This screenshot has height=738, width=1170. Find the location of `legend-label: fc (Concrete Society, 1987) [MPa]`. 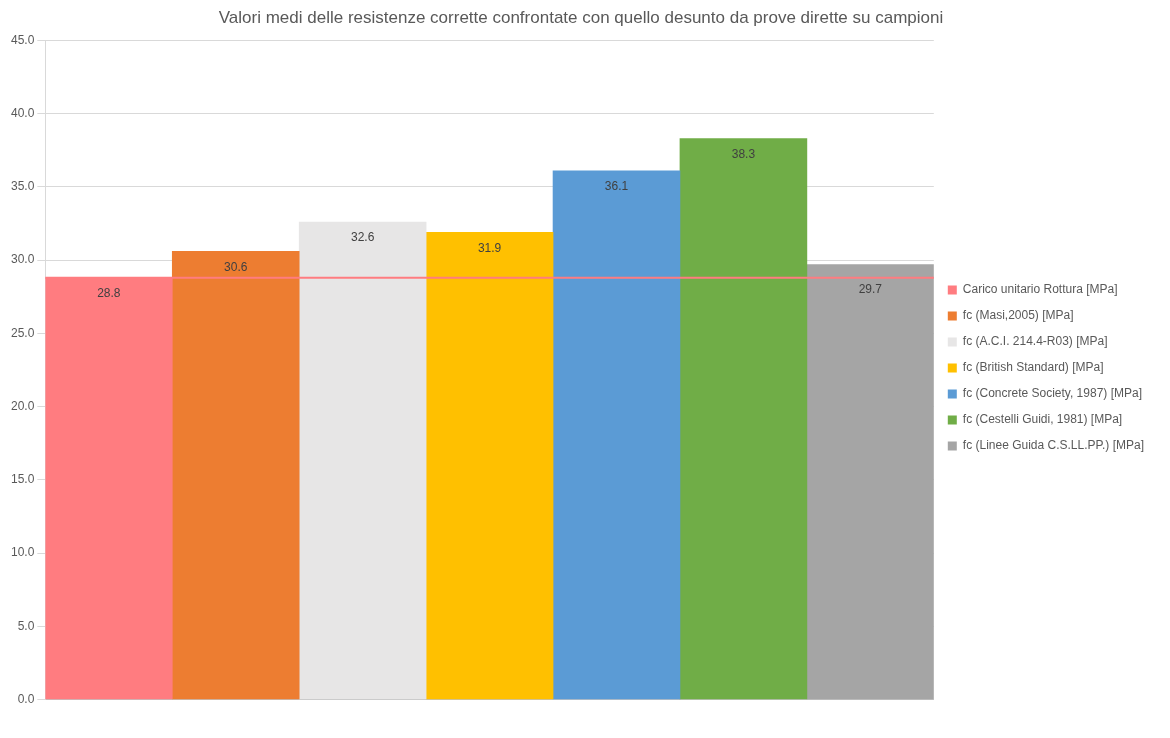

legend-label: fc (Concrete Society, 1987) [MPa] is located at coordinates (1052, 393).